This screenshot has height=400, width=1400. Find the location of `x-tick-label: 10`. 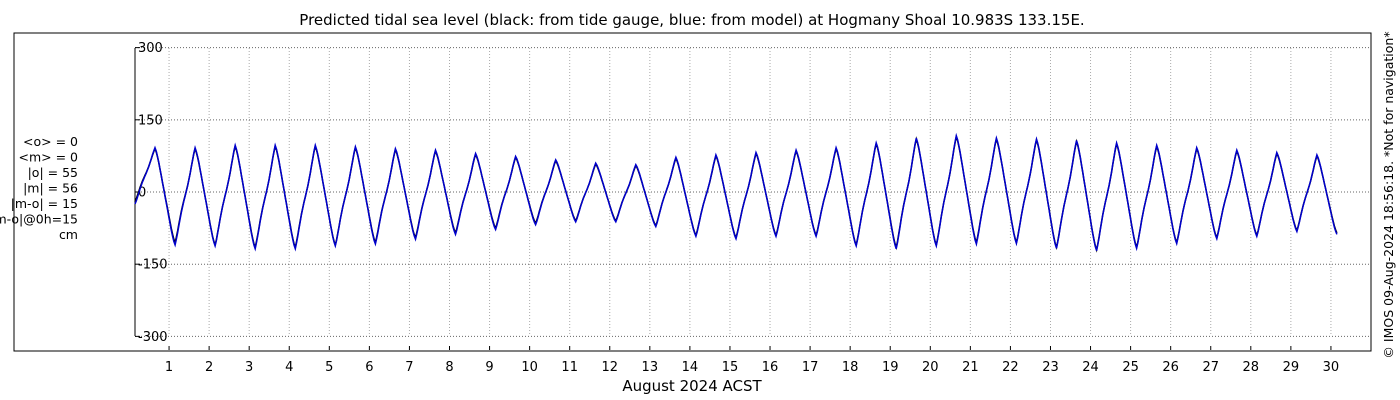

x-tick-label: 10 is located at coordinates (529, 367).